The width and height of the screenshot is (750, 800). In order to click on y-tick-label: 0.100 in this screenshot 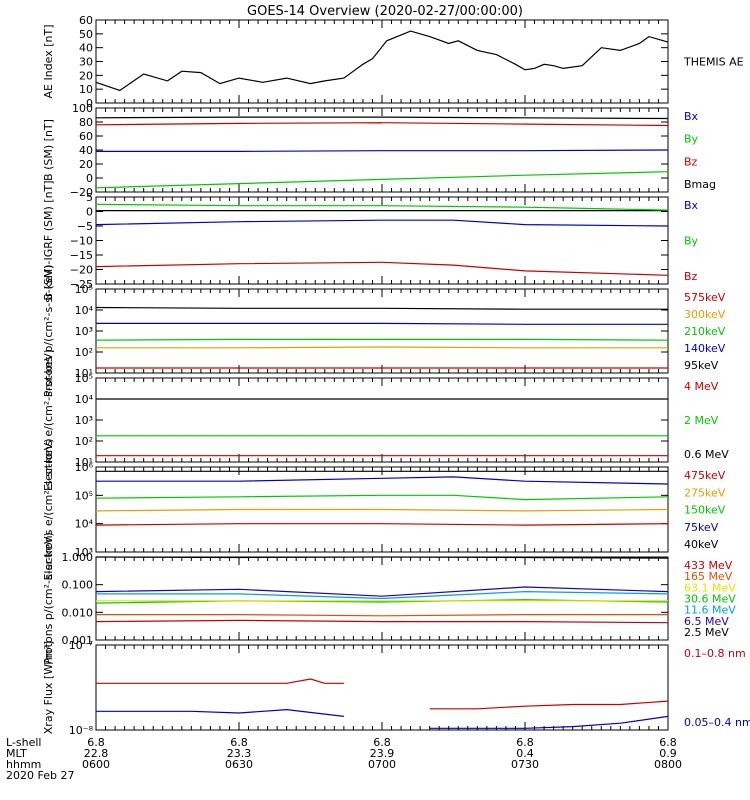, I will do `click(78, 585)`.